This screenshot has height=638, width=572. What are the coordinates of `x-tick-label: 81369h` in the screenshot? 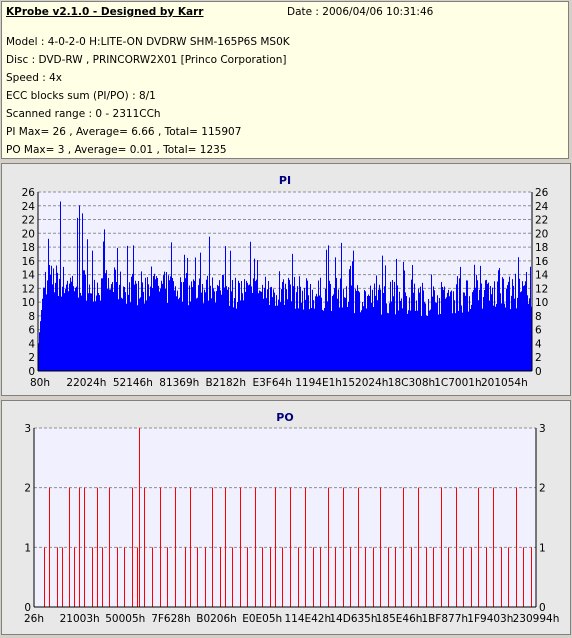 It's located at (179, 383).